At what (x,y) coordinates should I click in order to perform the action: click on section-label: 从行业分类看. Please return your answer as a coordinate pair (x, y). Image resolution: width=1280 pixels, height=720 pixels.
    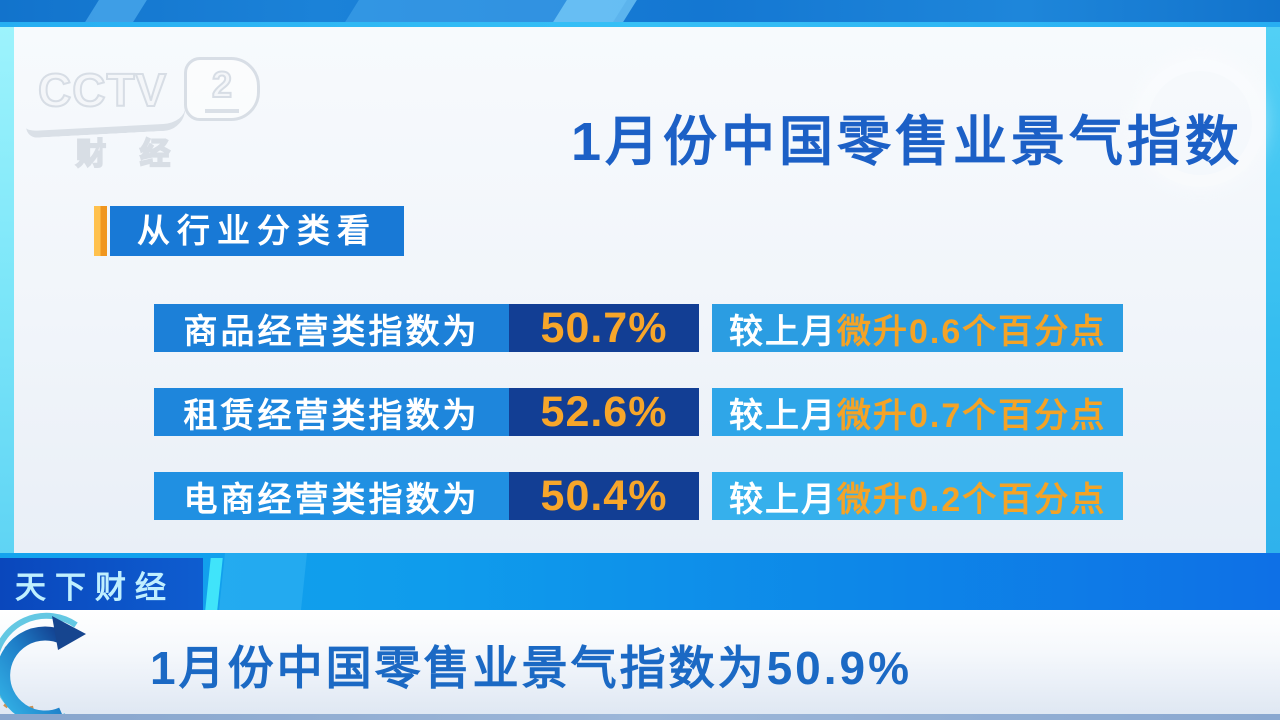
    Looking at the image, I should click on (249, 231).